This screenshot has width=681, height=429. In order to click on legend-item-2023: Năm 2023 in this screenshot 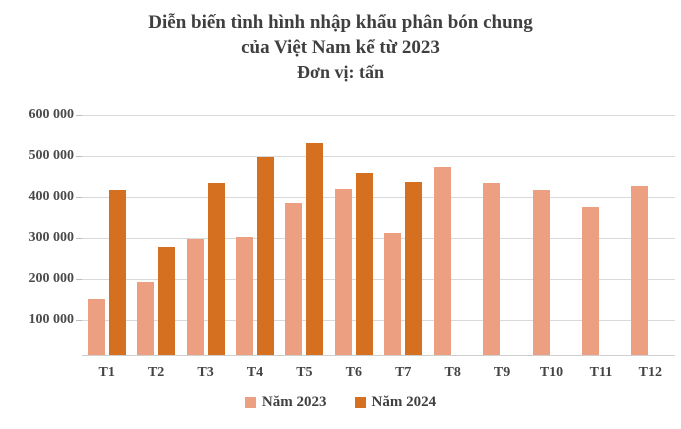, I will do `click(285, 402)`.